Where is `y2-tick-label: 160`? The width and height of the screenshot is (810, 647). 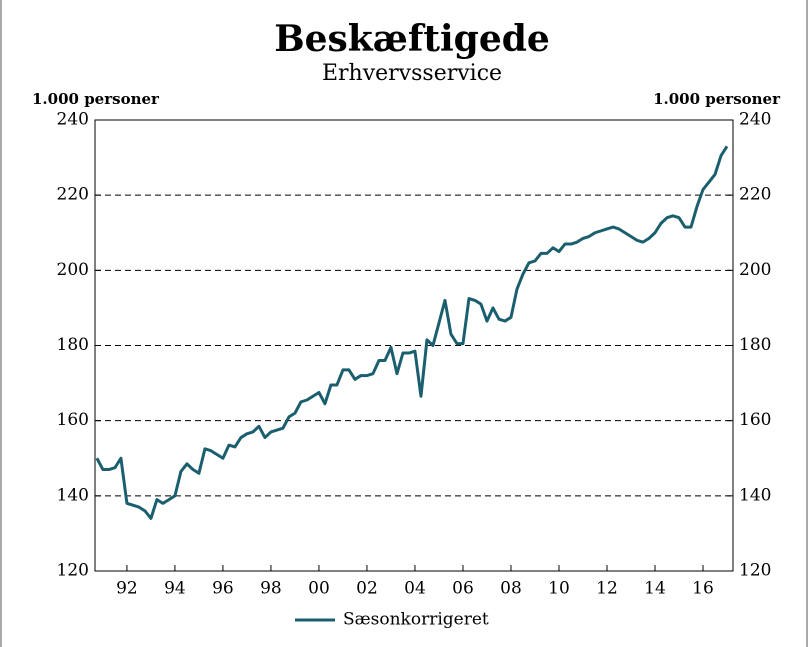
y2-tick-label: 160 is located at coordinates (755, 420).